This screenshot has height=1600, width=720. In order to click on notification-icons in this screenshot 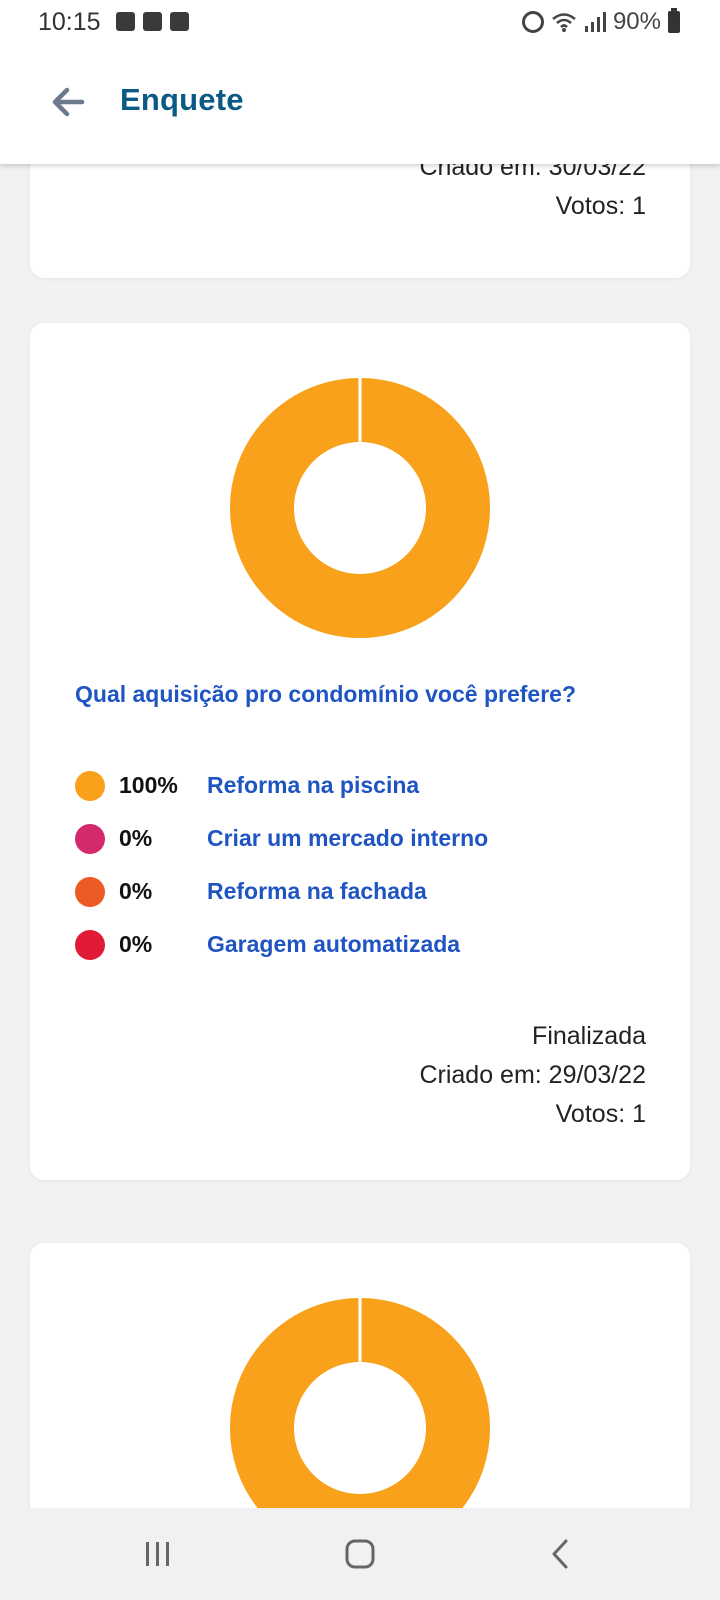, I will do `click(152, 21)`.